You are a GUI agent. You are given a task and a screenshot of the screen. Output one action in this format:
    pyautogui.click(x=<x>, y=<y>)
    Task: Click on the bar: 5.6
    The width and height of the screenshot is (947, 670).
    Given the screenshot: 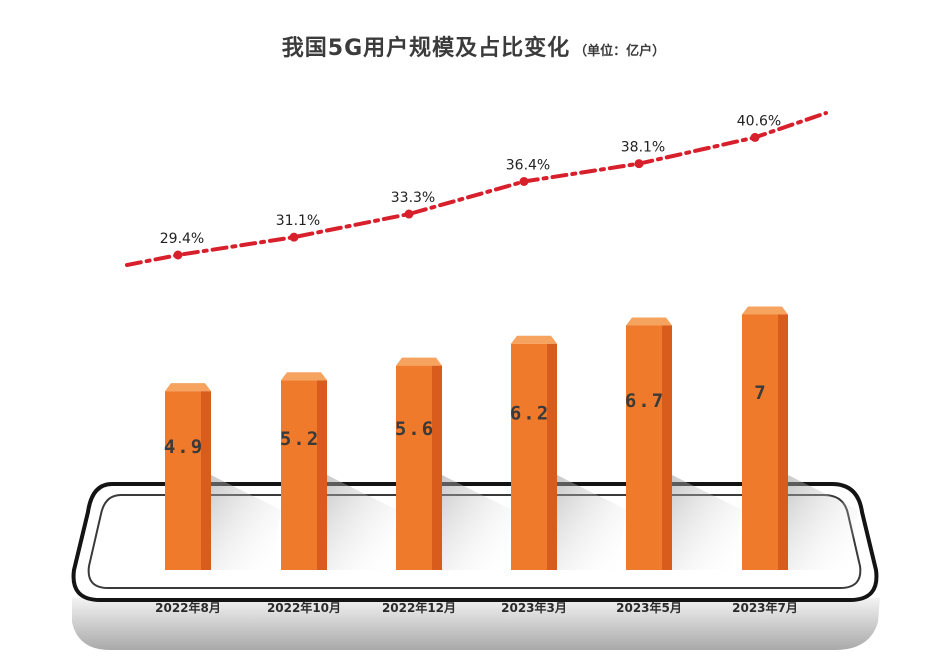 What is the action you would take?
    pyautogui.click(x=418, y=463)
    